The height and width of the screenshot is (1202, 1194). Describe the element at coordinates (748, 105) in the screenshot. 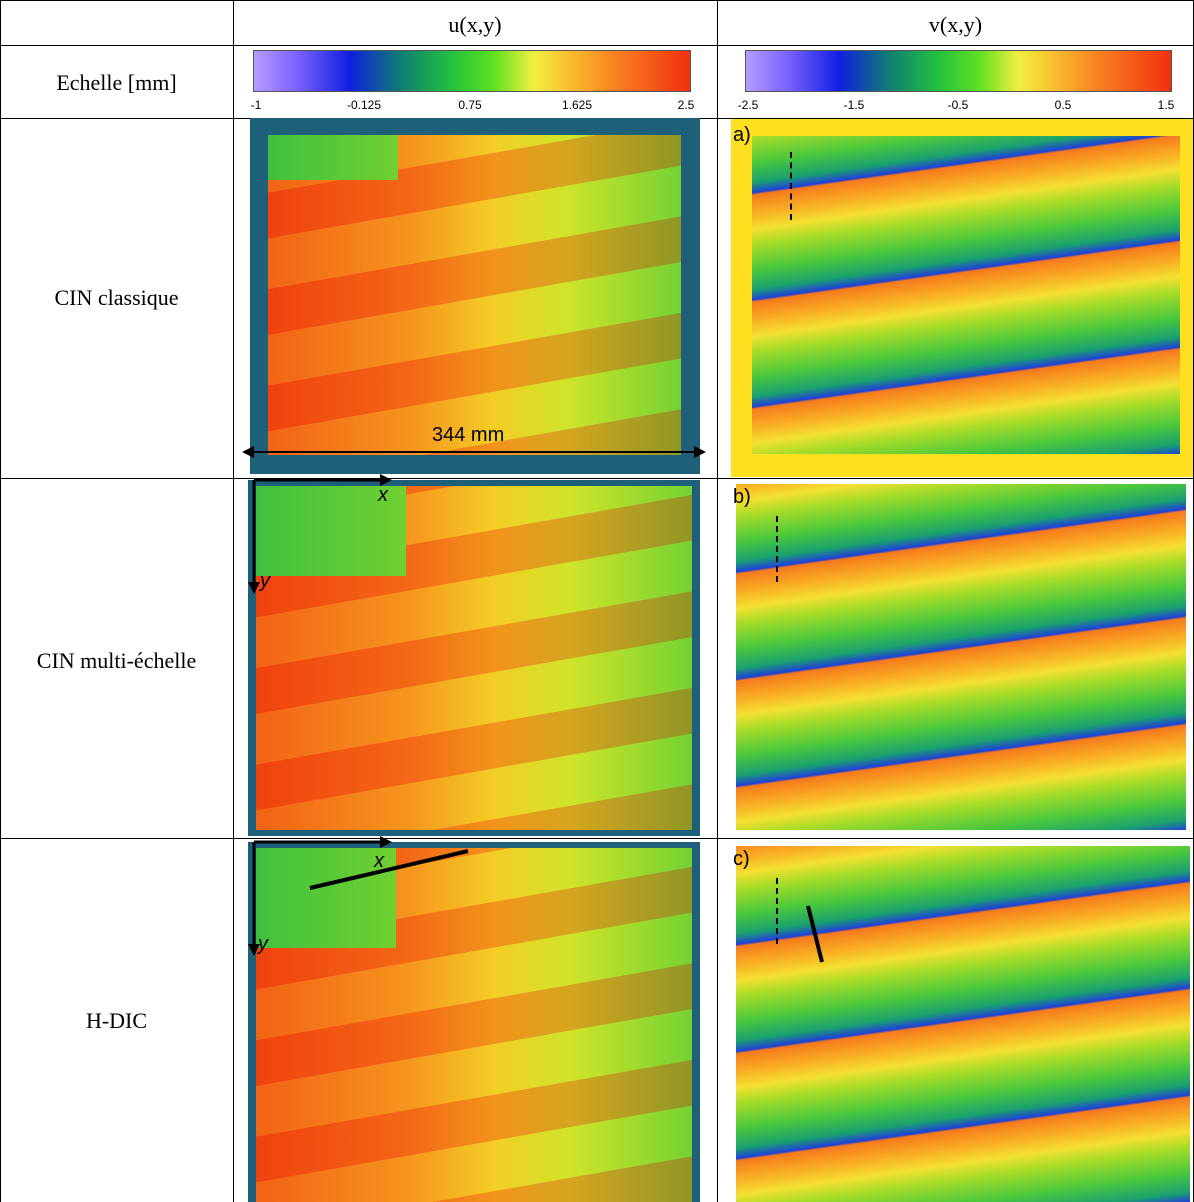

I see `colorbar-tick: -2.5` at that location.